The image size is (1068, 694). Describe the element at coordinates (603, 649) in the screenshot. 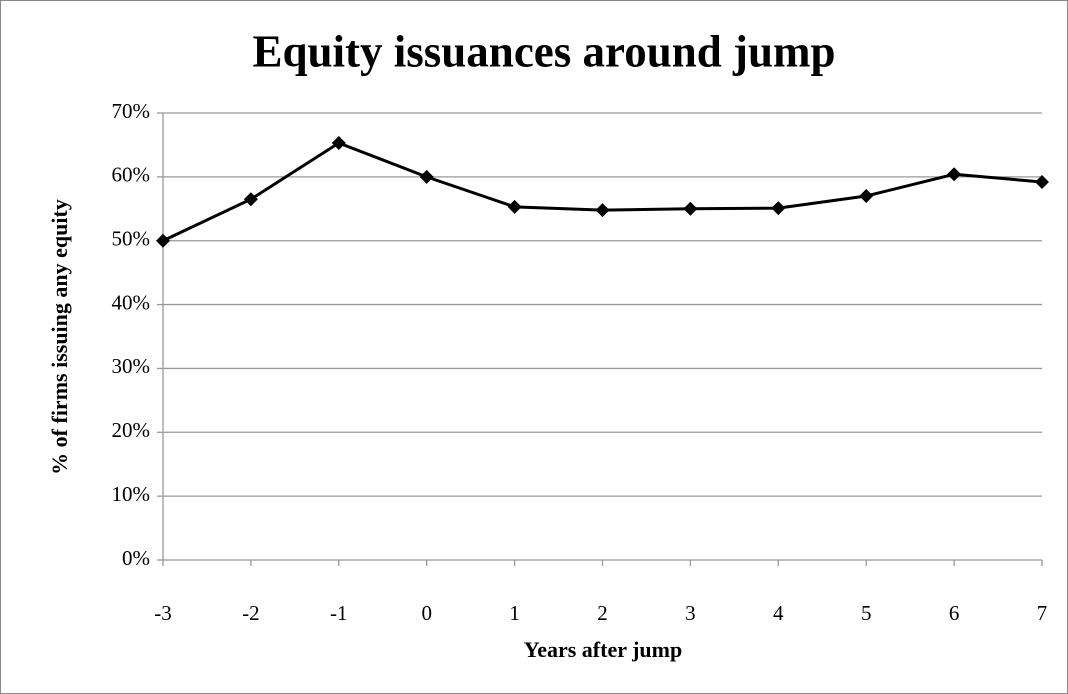

I see `x-axis-label: Years after jump` at that location.